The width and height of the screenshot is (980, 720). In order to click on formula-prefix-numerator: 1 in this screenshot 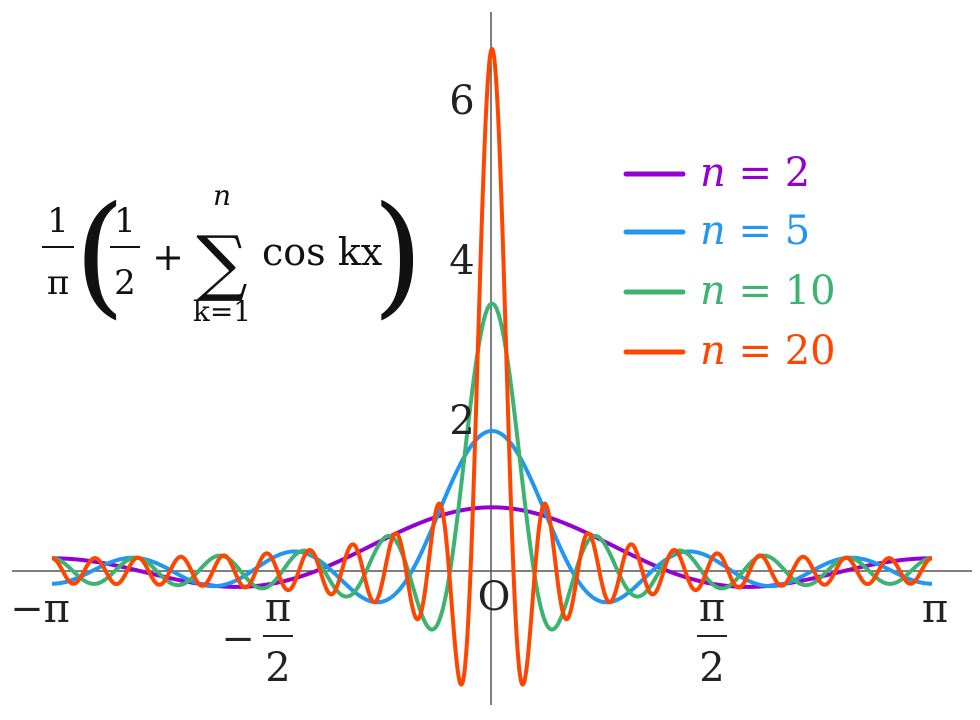, I will do `click(58, 221)`.